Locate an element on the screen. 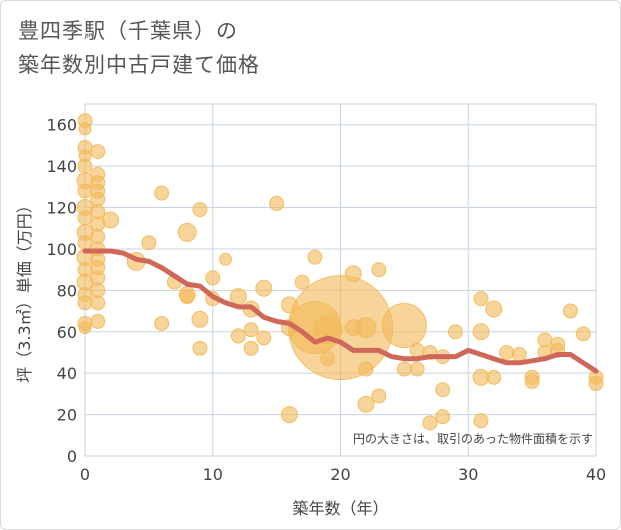 The height and width of the screenshot is (530, 621). x-tick-label: 10 is located at coordinates (213, 474).